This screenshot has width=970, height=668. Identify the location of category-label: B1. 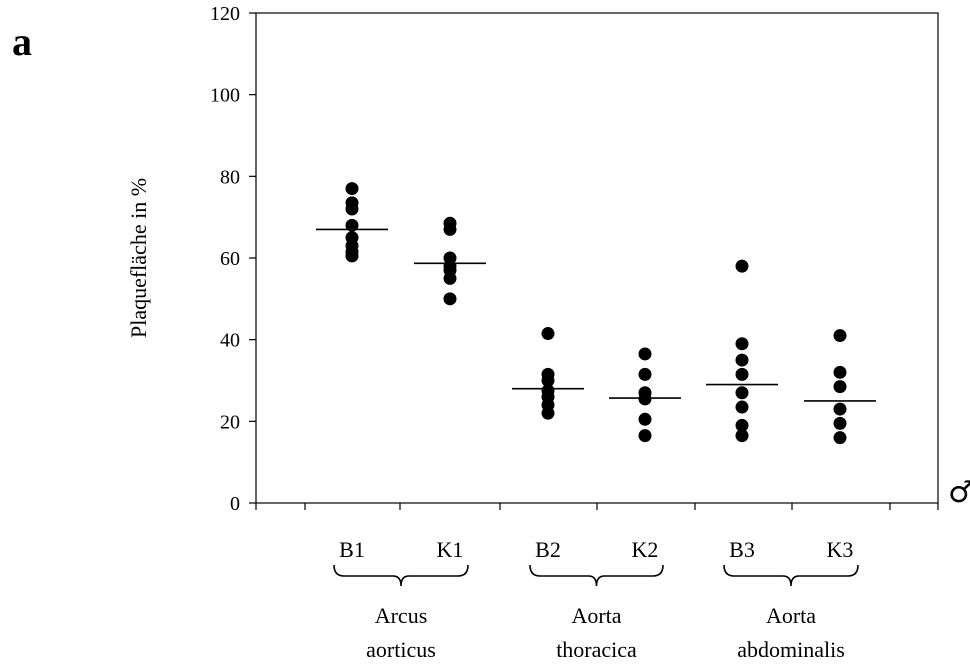
(352, 549).